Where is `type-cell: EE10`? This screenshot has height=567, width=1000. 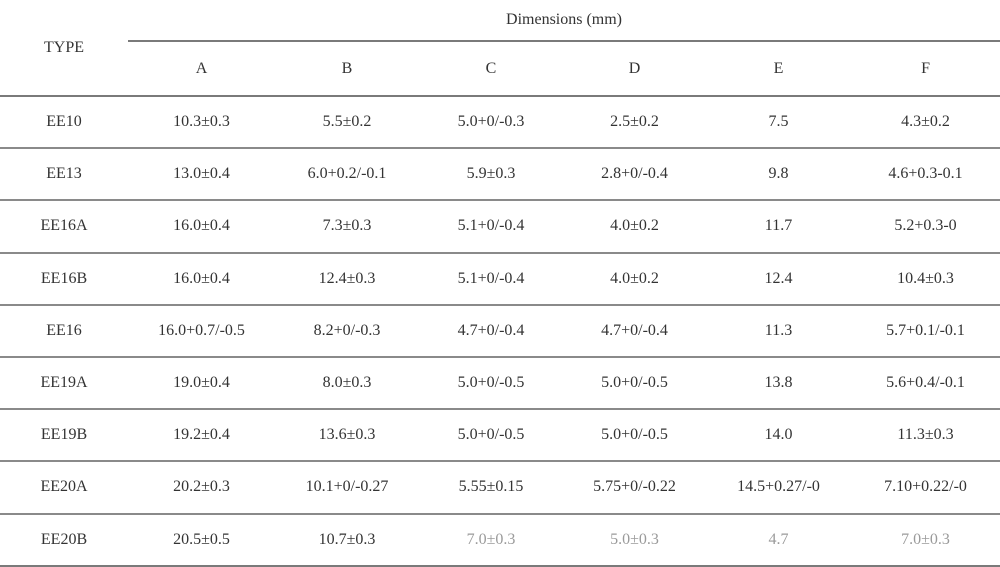
type-cell: EE10 is located at coordinates (64, 123).